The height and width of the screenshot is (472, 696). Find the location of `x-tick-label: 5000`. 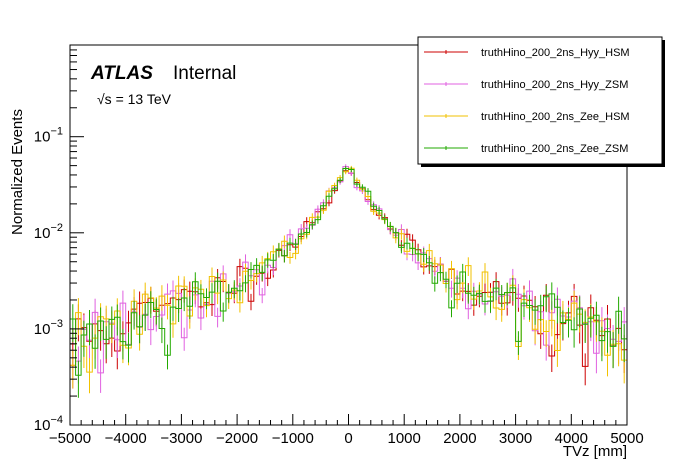

x-tick-label: 5000 is located at coordinates (626, 438).